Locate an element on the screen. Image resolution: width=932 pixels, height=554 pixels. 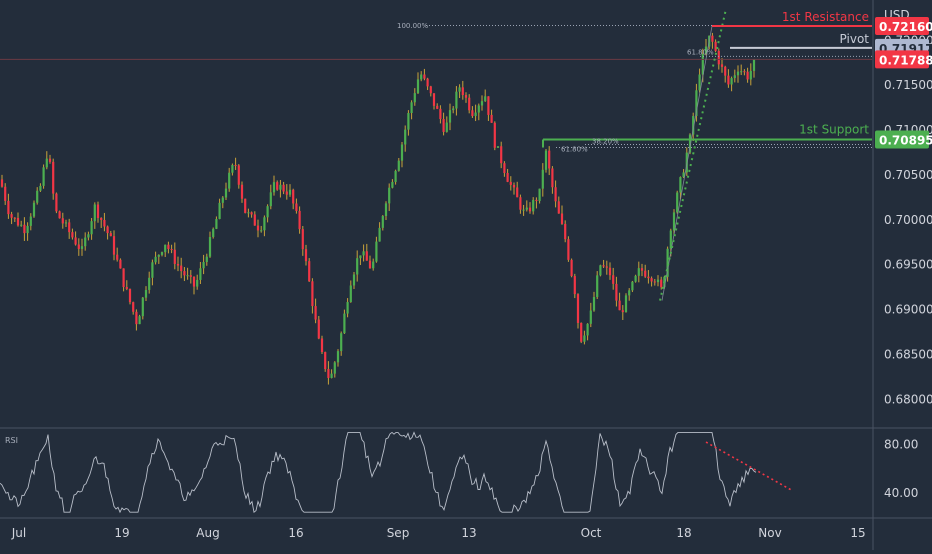
rsi-tick-label: 80.00 is located at coordinates (901, 445).